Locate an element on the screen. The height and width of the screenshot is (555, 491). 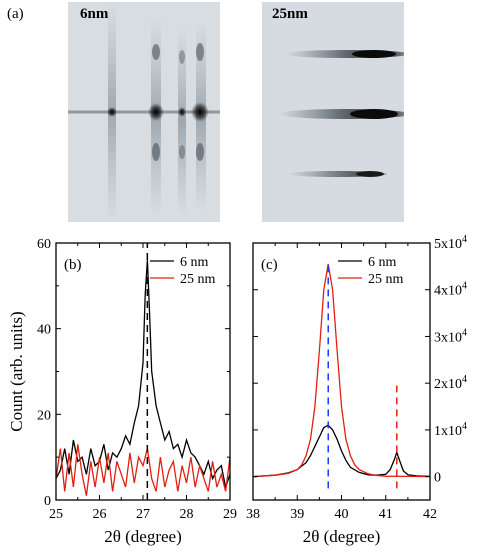
diffraction-image-6nm is located at coordinates (144, 112).